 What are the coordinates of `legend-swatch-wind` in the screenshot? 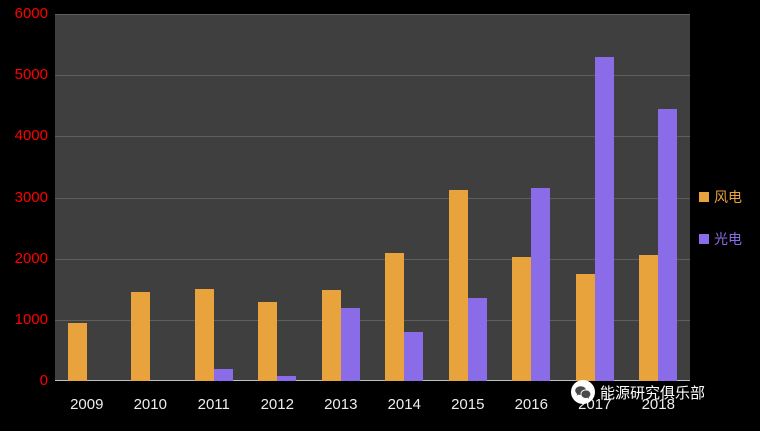 It's located at (704, 197).